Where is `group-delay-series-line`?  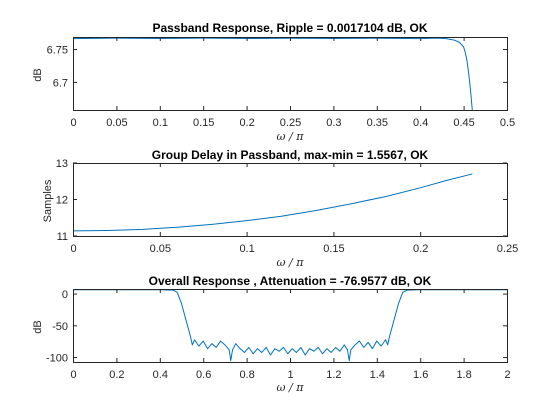
group-delay-series-line is located at coordinates (273, 202).